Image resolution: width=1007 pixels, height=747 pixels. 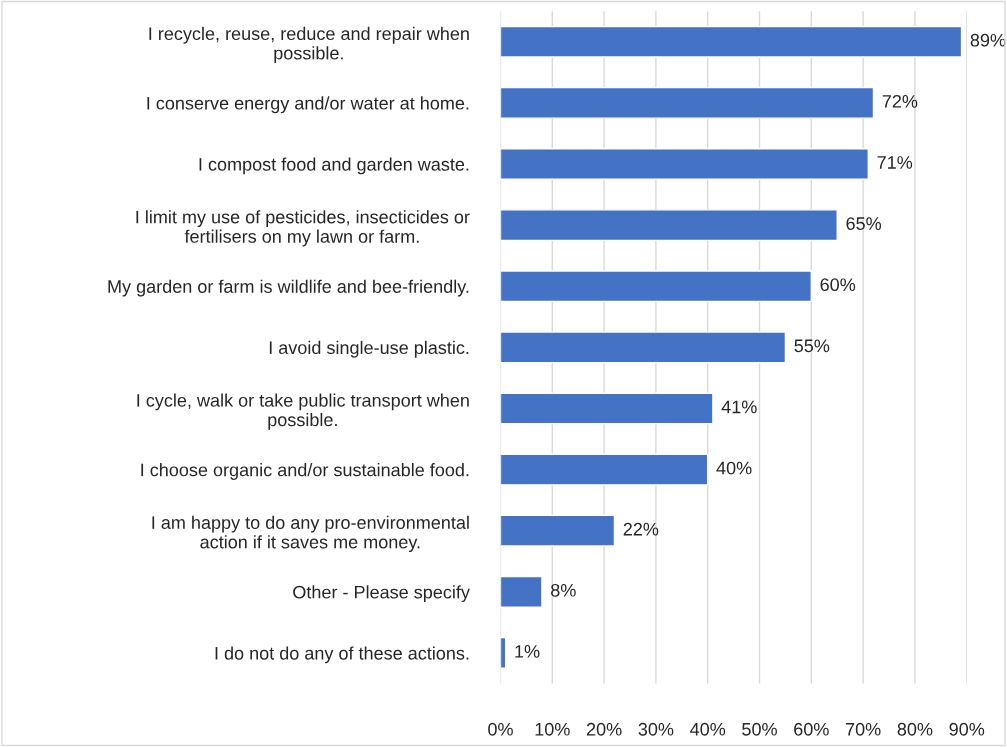 I want to click on data-label: 60%, so click(x=838, y=285).